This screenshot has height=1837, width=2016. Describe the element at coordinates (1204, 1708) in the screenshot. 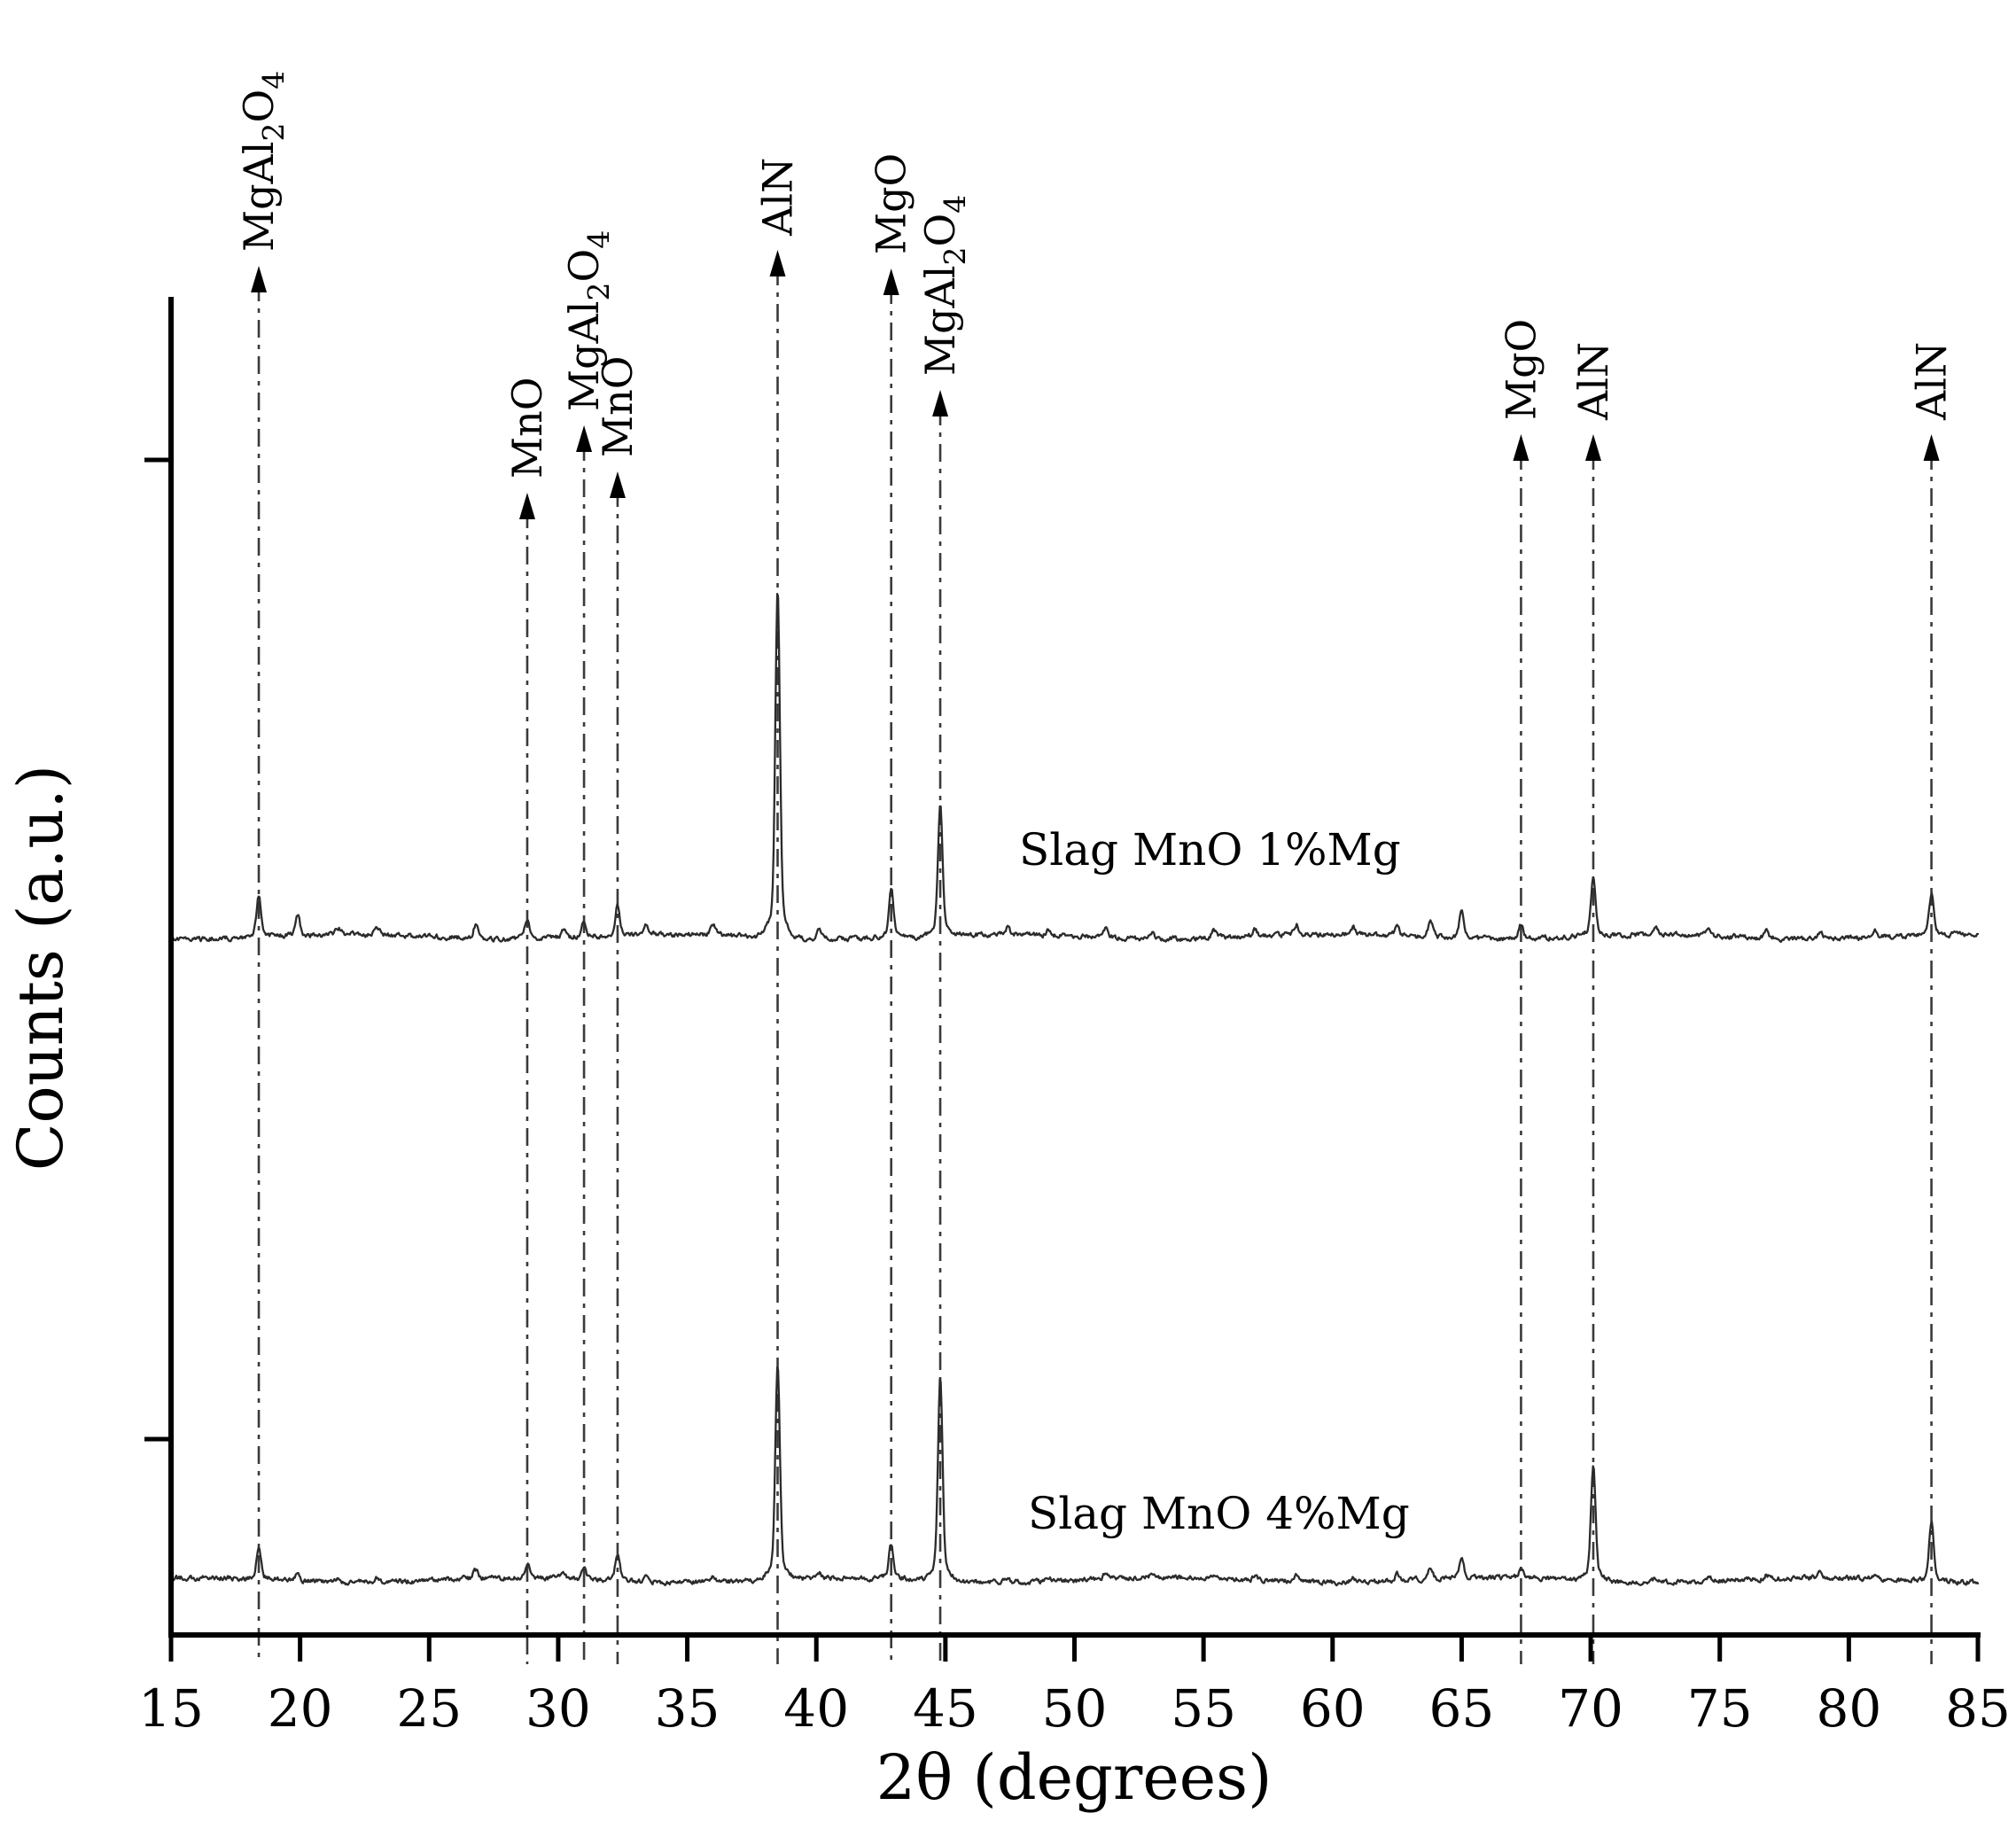

I see `x-tick-label: 55` at that location.